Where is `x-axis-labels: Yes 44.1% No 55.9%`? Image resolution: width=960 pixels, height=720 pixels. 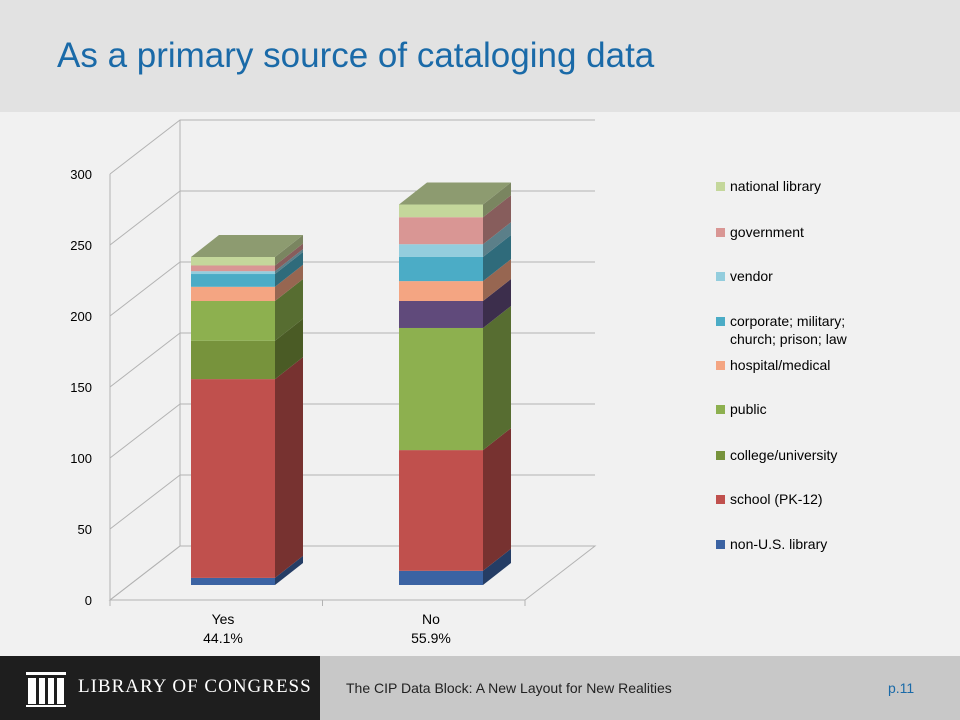
x-axis-labels: Yes 44.1% No 55.9% is located at coordinates (327, 628).